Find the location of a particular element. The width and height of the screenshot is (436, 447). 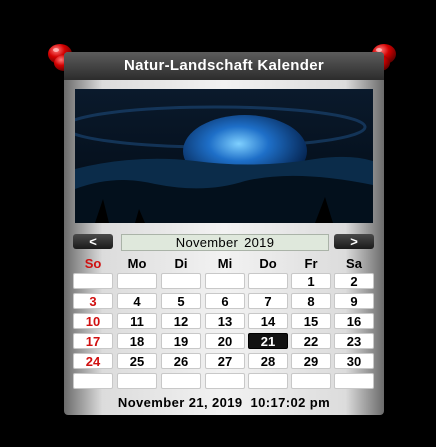

day-cell: 17 is located at coordinates (93, 341).